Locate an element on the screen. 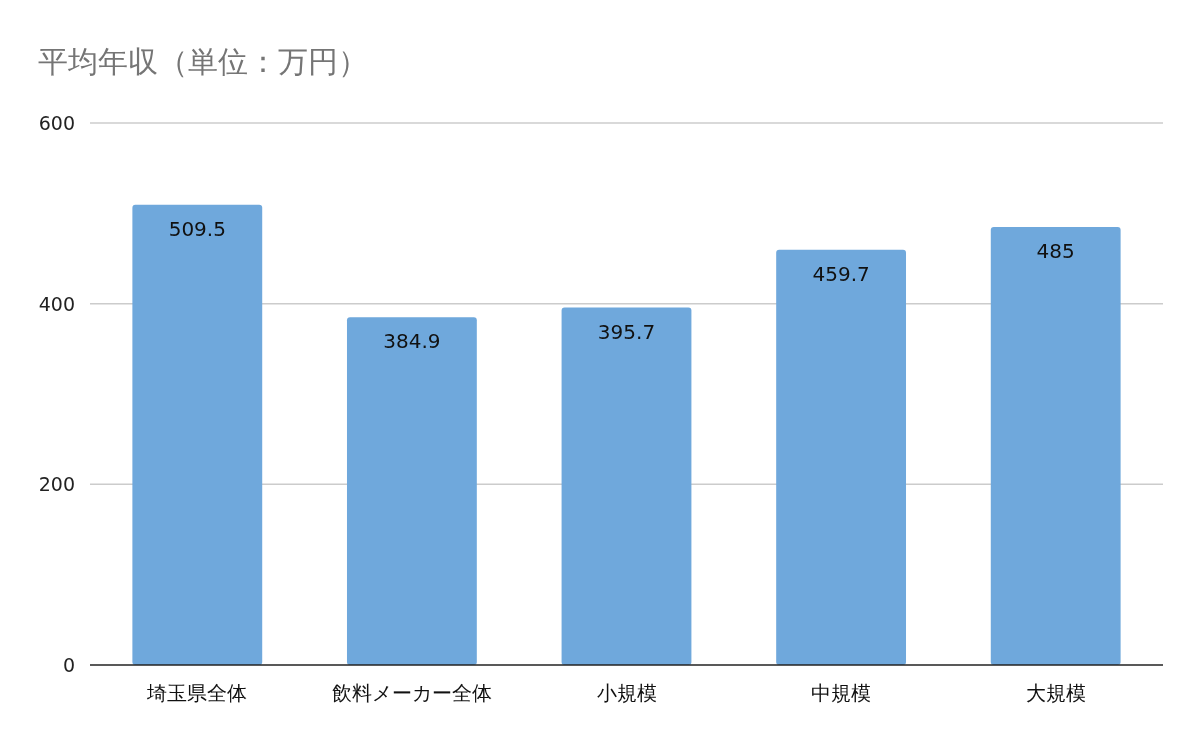 The width and height of the screenshot is (1200, 742). x-tick-label: 小規模 is located at coordinates (626, 693).